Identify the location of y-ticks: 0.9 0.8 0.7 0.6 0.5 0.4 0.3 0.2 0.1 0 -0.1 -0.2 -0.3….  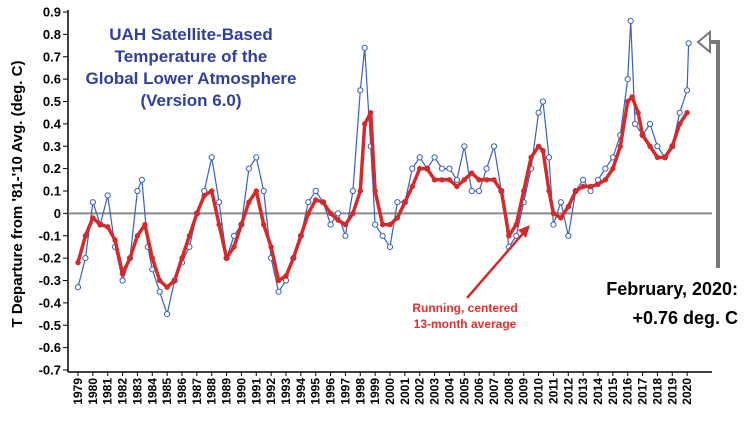
(53, 191).